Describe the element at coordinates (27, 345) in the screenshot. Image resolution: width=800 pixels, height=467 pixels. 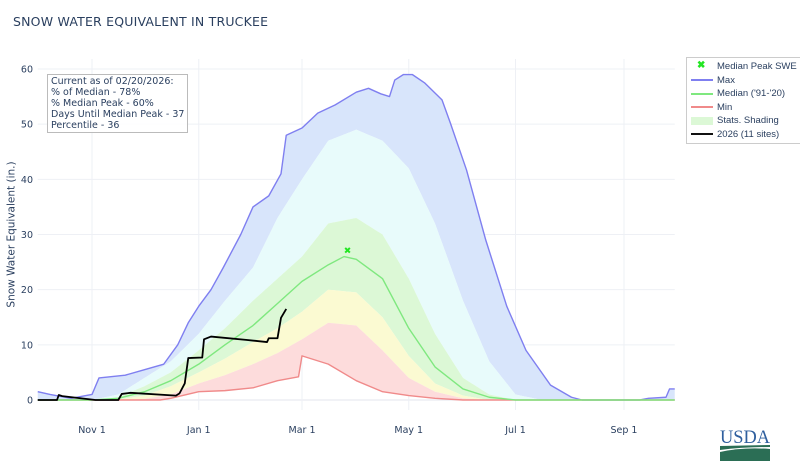
I see `y-tick-label: 10` at that location.